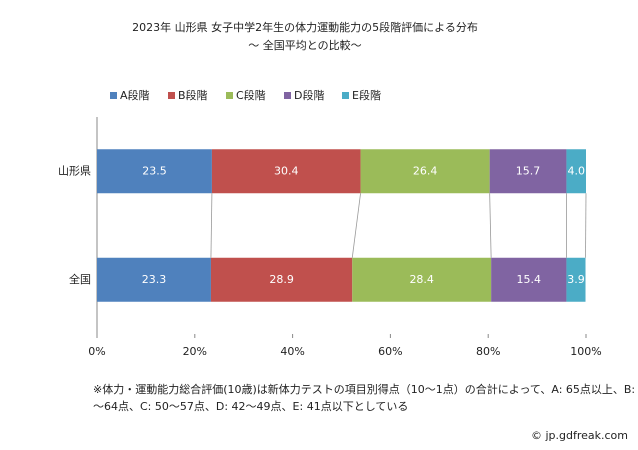 The width and height of the screenshot is (638, 450). Describe the element at coordinates (80, 279) in the screenshot. I see `y-tick-label: 全国` at that location.